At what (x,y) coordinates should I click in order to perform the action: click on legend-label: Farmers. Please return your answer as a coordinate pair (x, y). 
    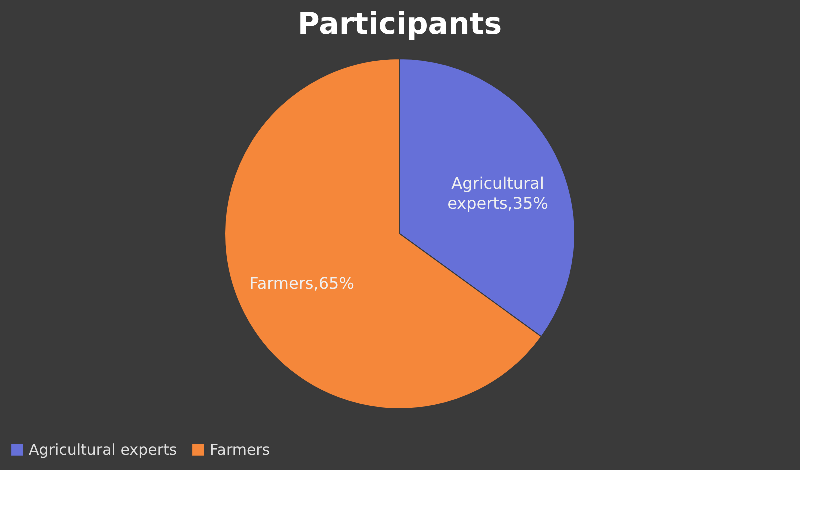
    Looking at the image, I should click on (240, 449).